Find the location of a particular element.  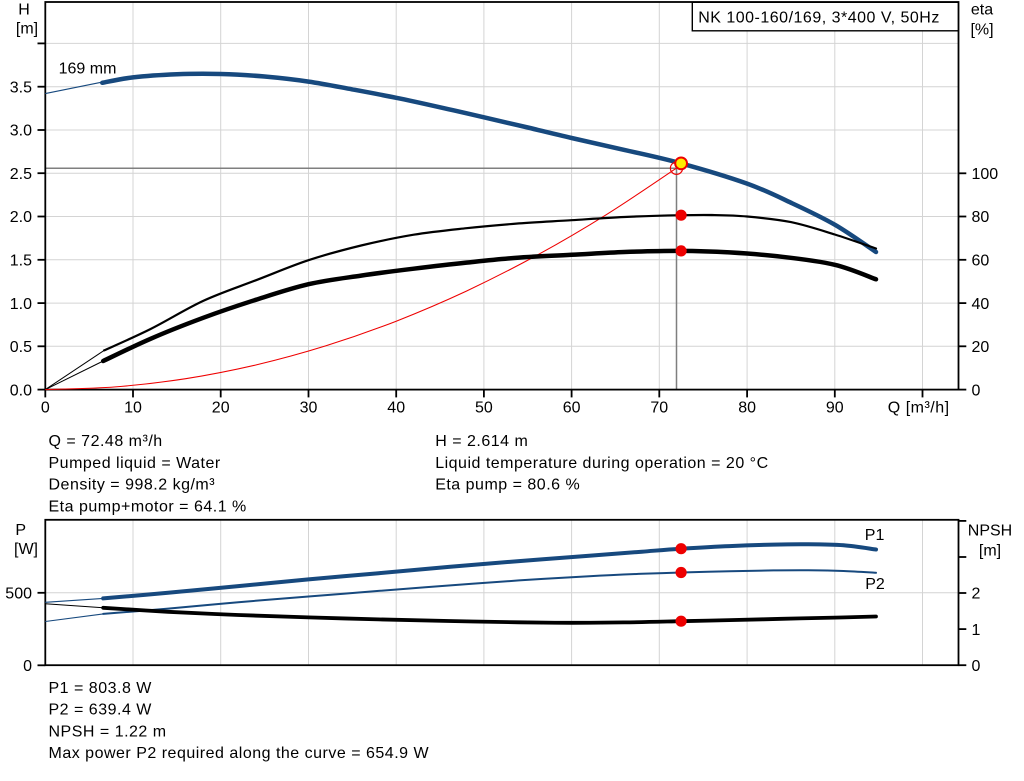

svg-text: 3.0 is located at coordinates (21, 131).